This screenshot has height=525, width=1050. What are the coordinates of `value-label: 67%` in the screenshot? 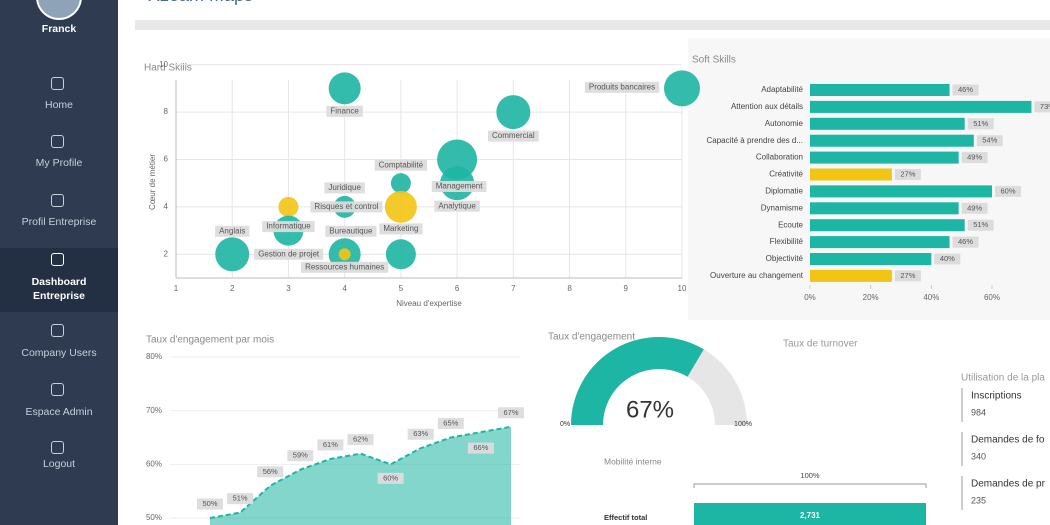 It's located at (510, 412).